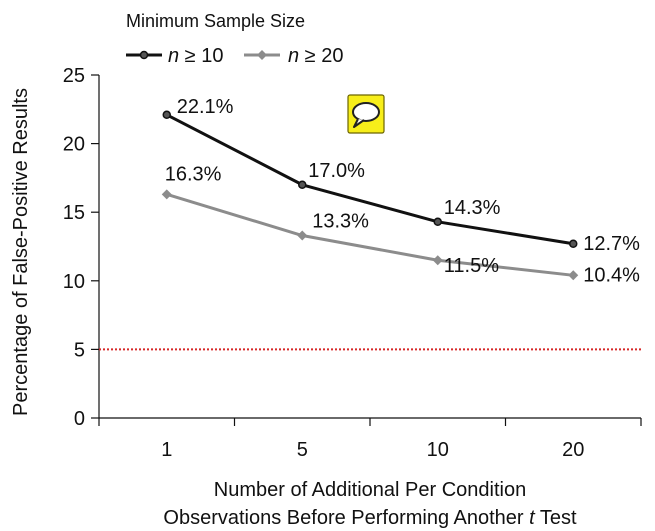 The image size is (655, 531). I want to click on y-tick-label-15: 15, so click(74, 213).